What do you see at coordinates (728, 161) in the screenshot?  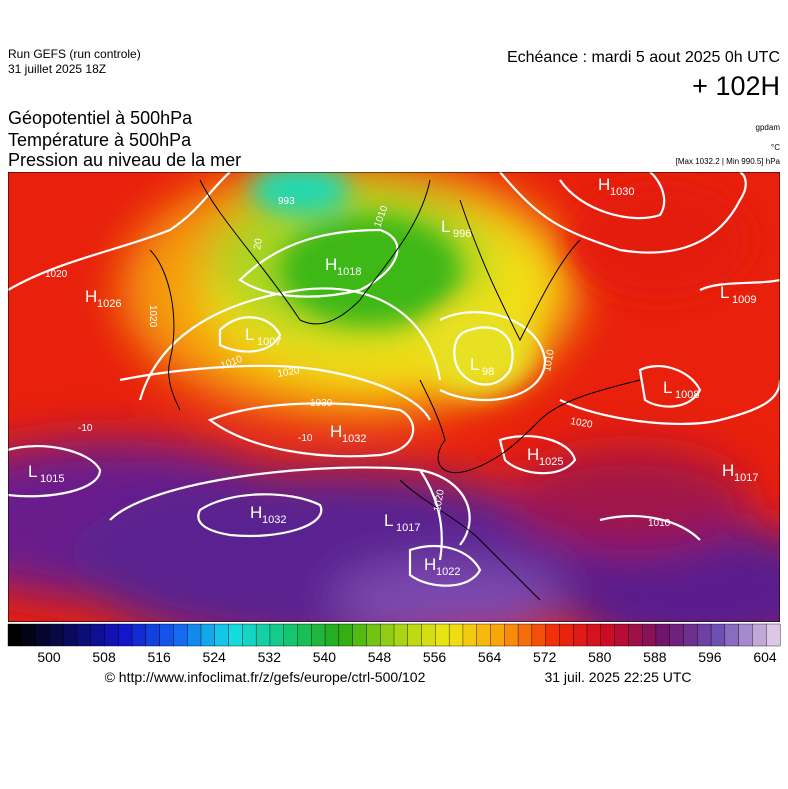 I see `unit-hpa: [Max 1032.2 | Min 990.5] hPa` at bounding box center [728, 161].